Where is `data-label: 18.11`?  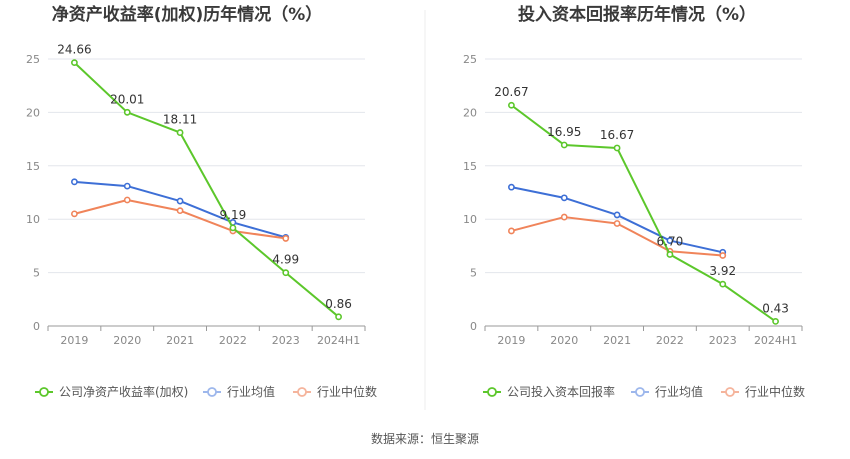
data-label: 18.11 is located at coordinates (180, 120).